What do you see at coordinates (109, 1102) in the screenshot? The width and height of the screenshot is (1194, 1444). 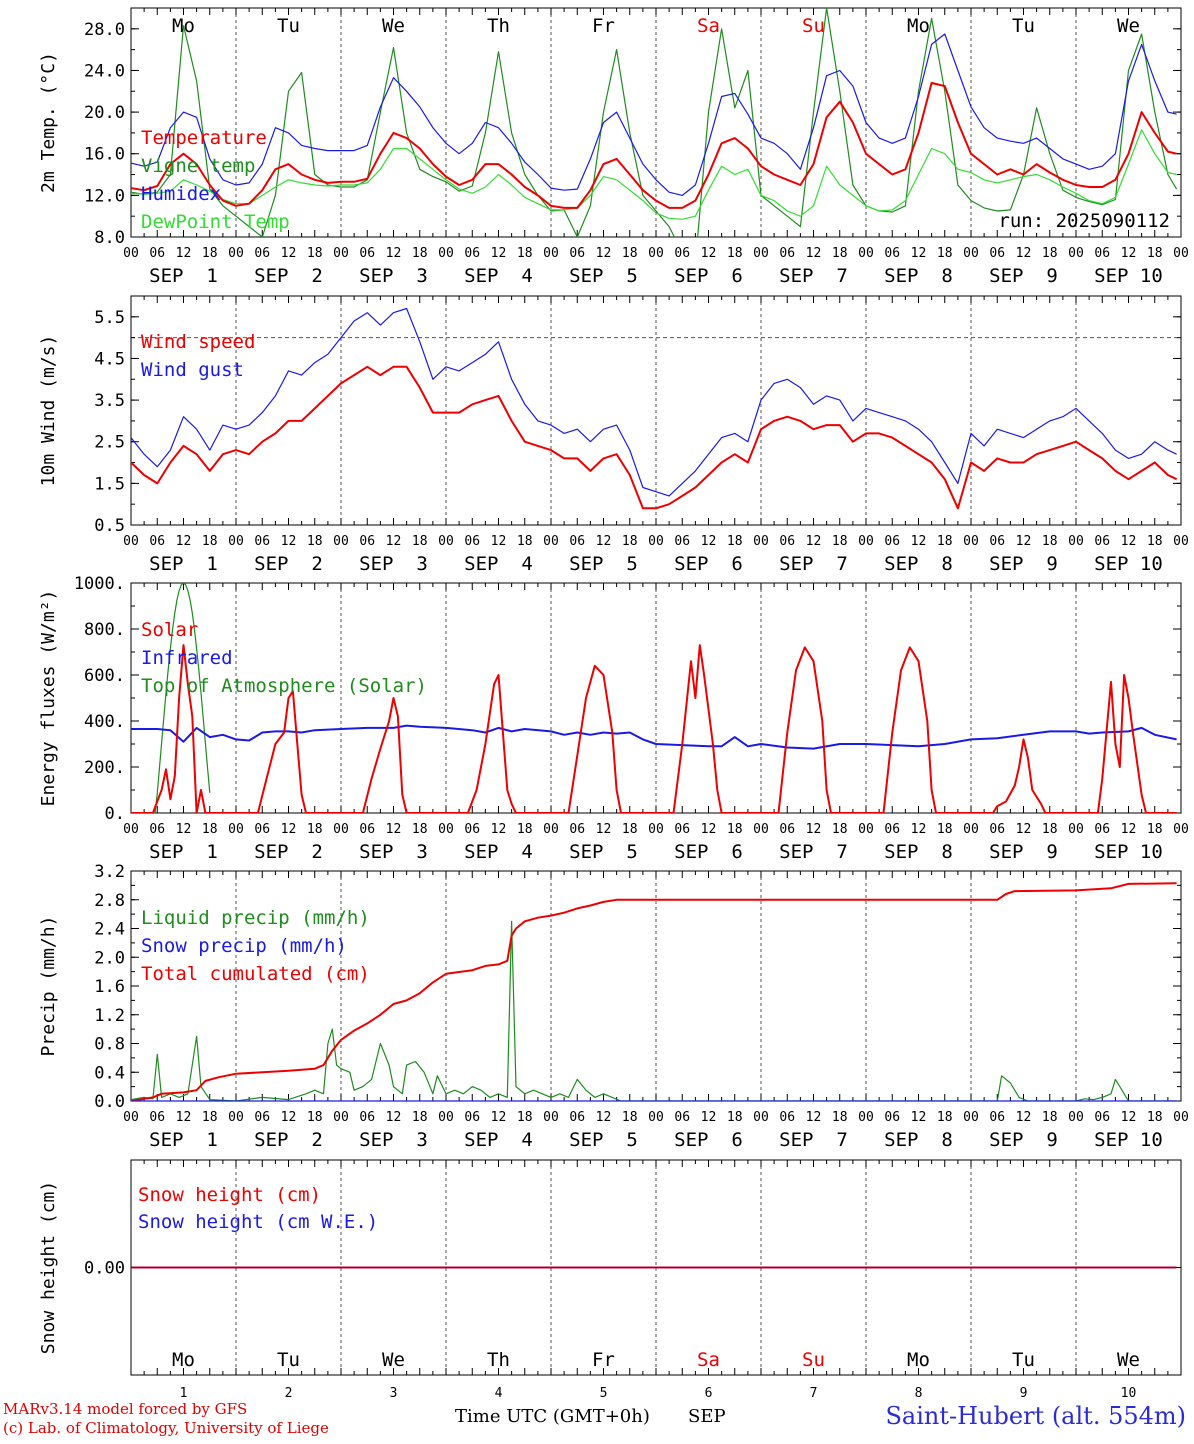 I see `y-tick-label: 0.0` at bounding box center [109, 1102].